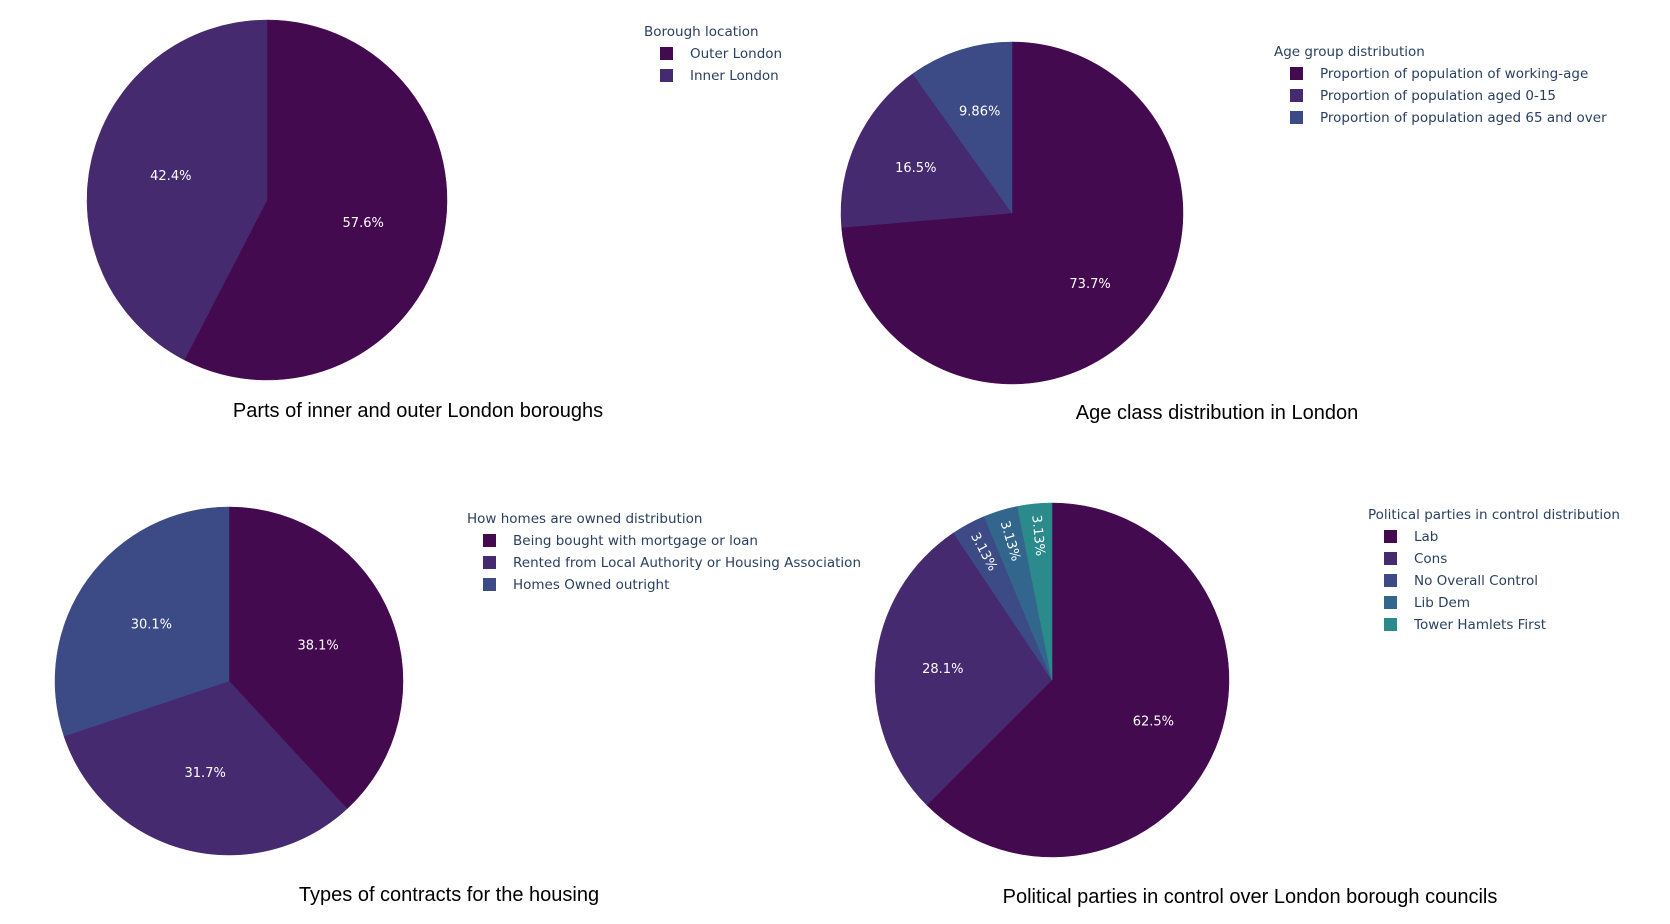 The width and height of the screenshot is (1670, 924). I want to click on legend-item: Inner London, so click(719, 76).